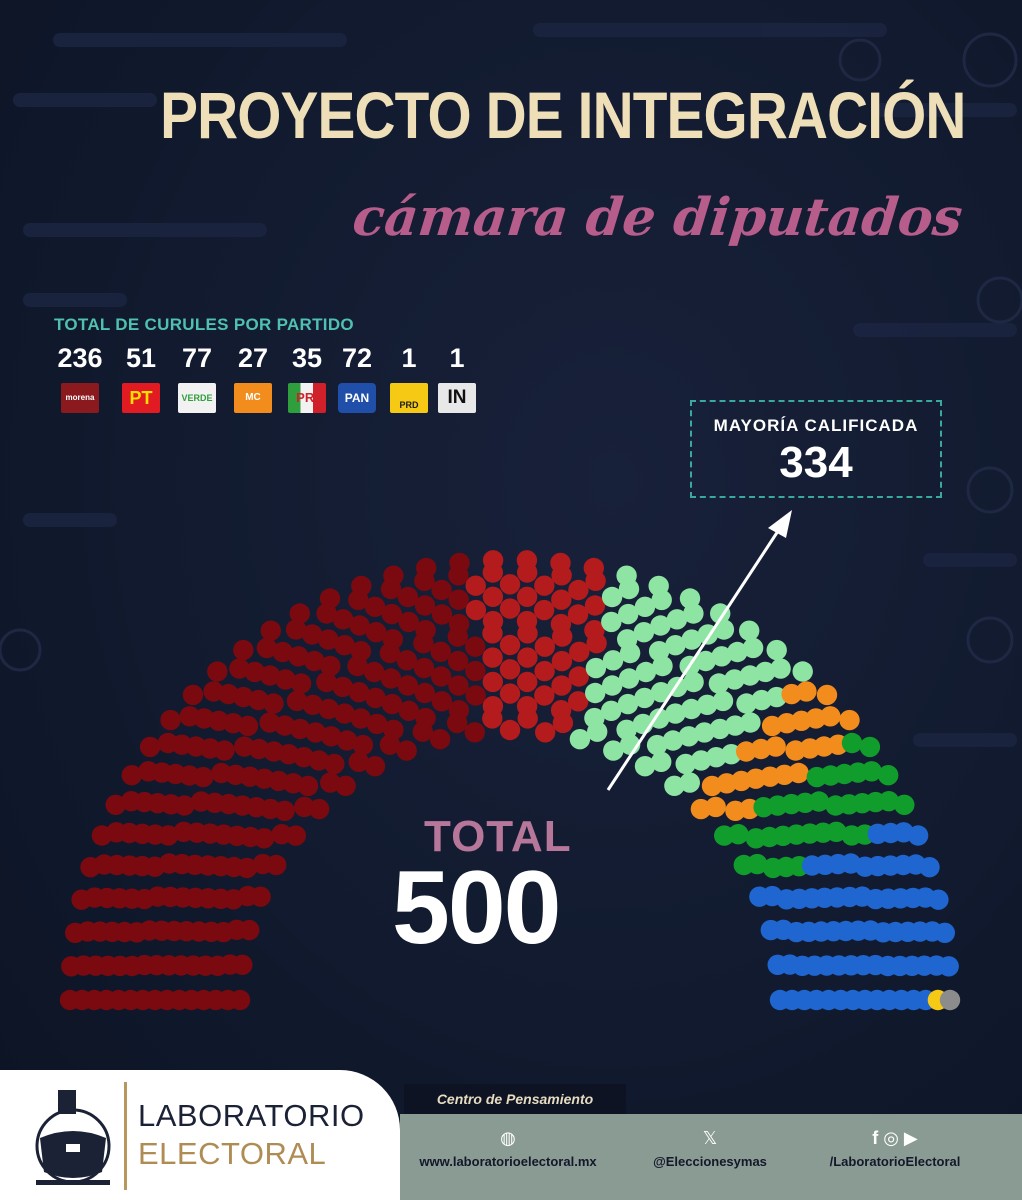 The width and height of the screenshot is (1022, 1200). What do you see at coordinates (508, 1147) in the screenshot?
I see `website-link: ◍ www.laboratorioelectoral.mx` at bounding box center [508, 1147].